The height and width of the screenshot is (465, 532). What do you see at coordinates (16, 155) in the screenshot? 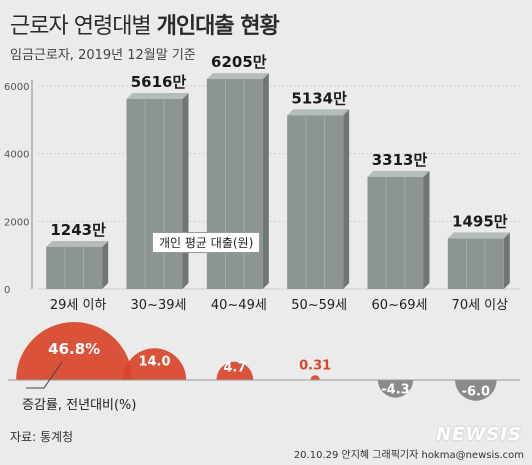
I see `y-tick-label: 4000` at bounding box center [16, 155].